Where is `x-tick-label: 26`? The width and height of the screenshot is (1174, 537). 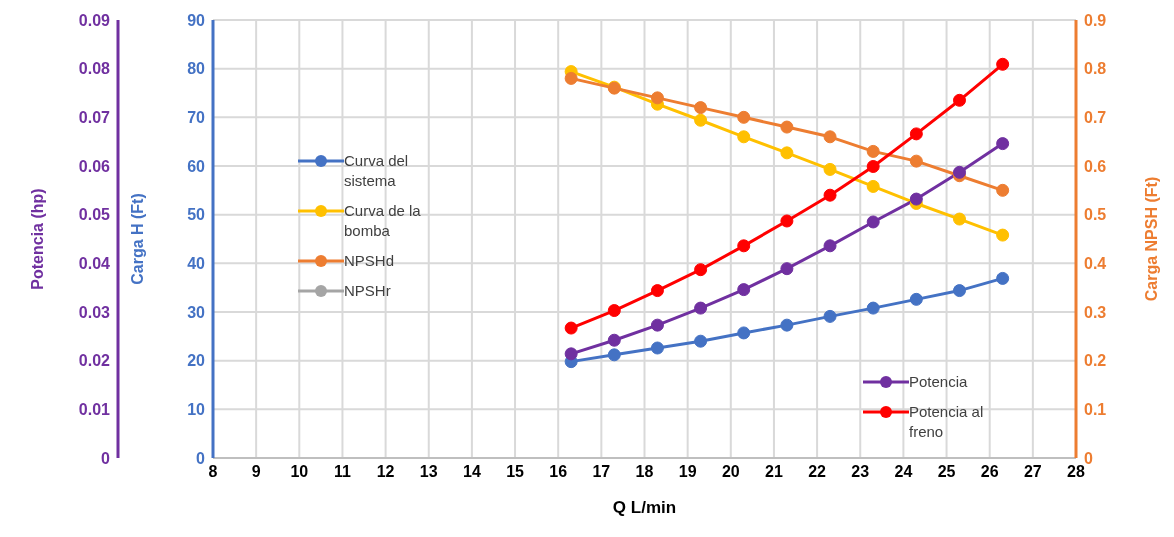
x-tick-label: 26 is located at coordinates (989, 472).